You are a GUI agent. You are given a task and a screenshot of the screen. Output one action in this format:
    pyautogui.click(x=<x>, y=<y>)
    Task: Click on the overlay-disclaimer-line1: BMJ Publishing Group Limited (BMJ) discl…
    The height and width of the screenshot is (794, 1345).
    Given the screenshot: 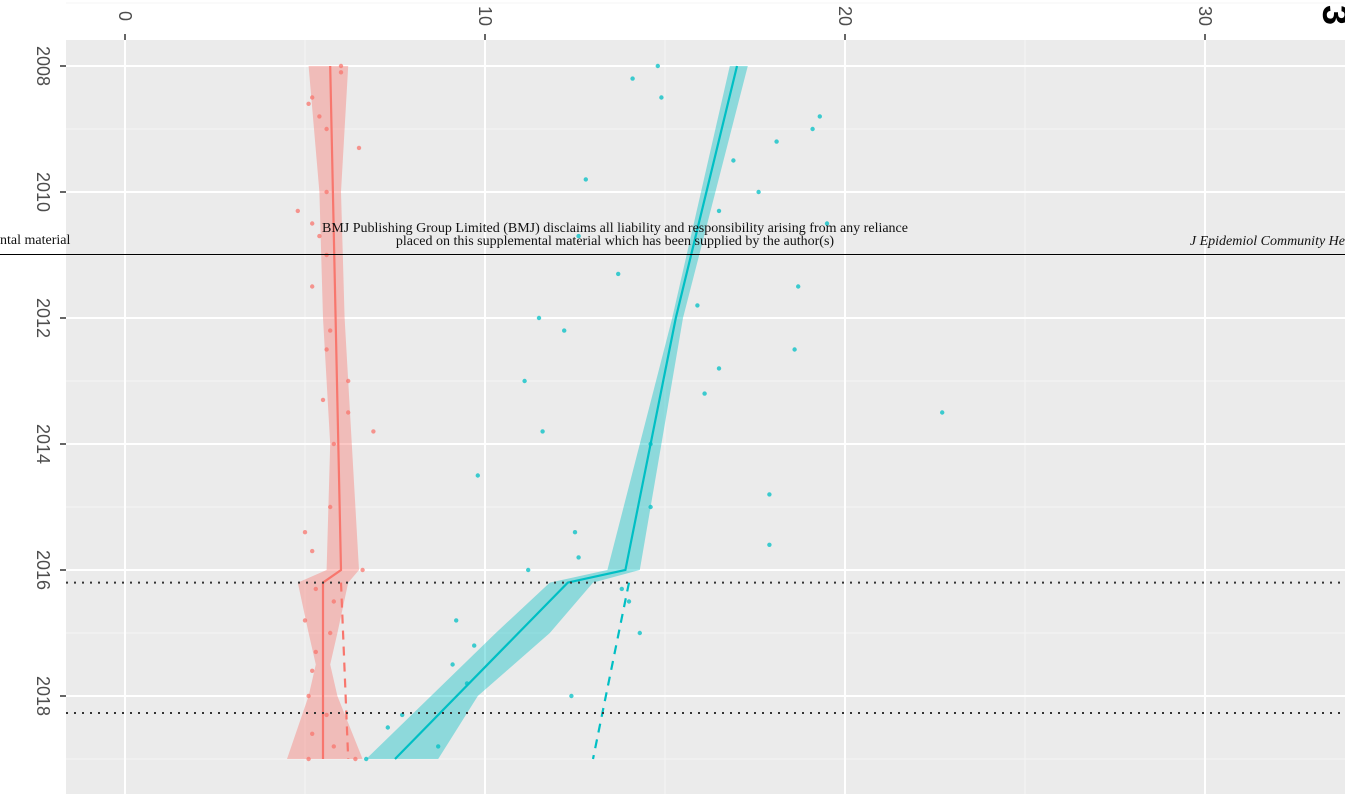 What is the action you would take?
    pyautogui.click(x=615, y=228)
    